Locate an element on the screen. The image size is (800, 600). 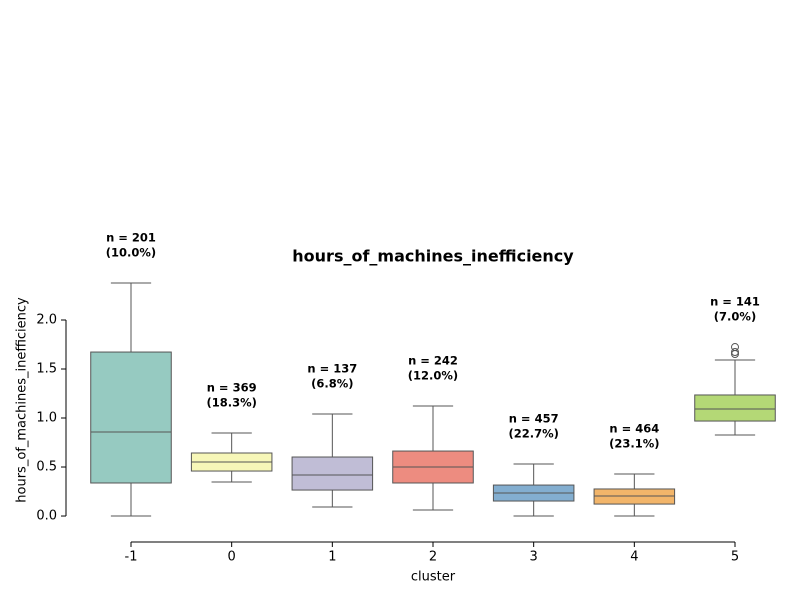
count-label: (10.0%) is located at coordinates (131, 252).